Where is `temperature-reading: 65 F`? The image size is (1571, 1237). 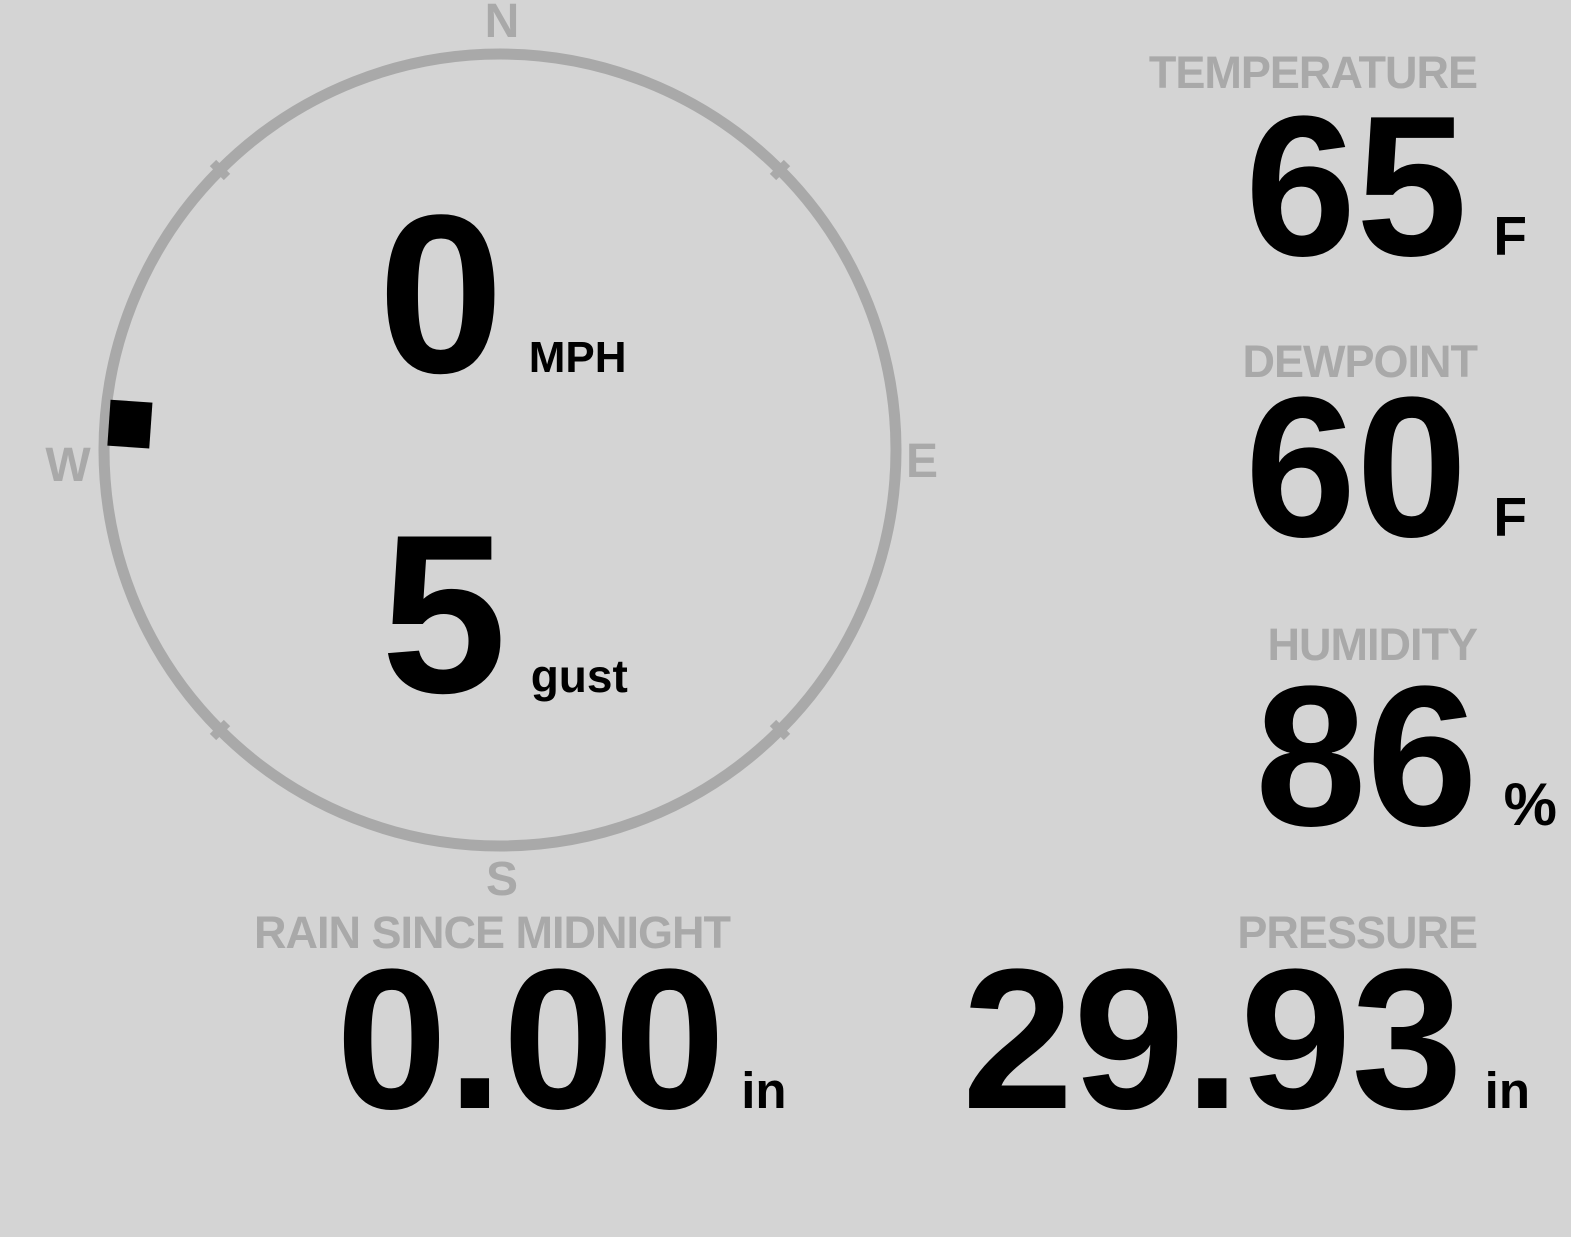 temperature-reading: 65 F is located at coordinates (1386, 187).